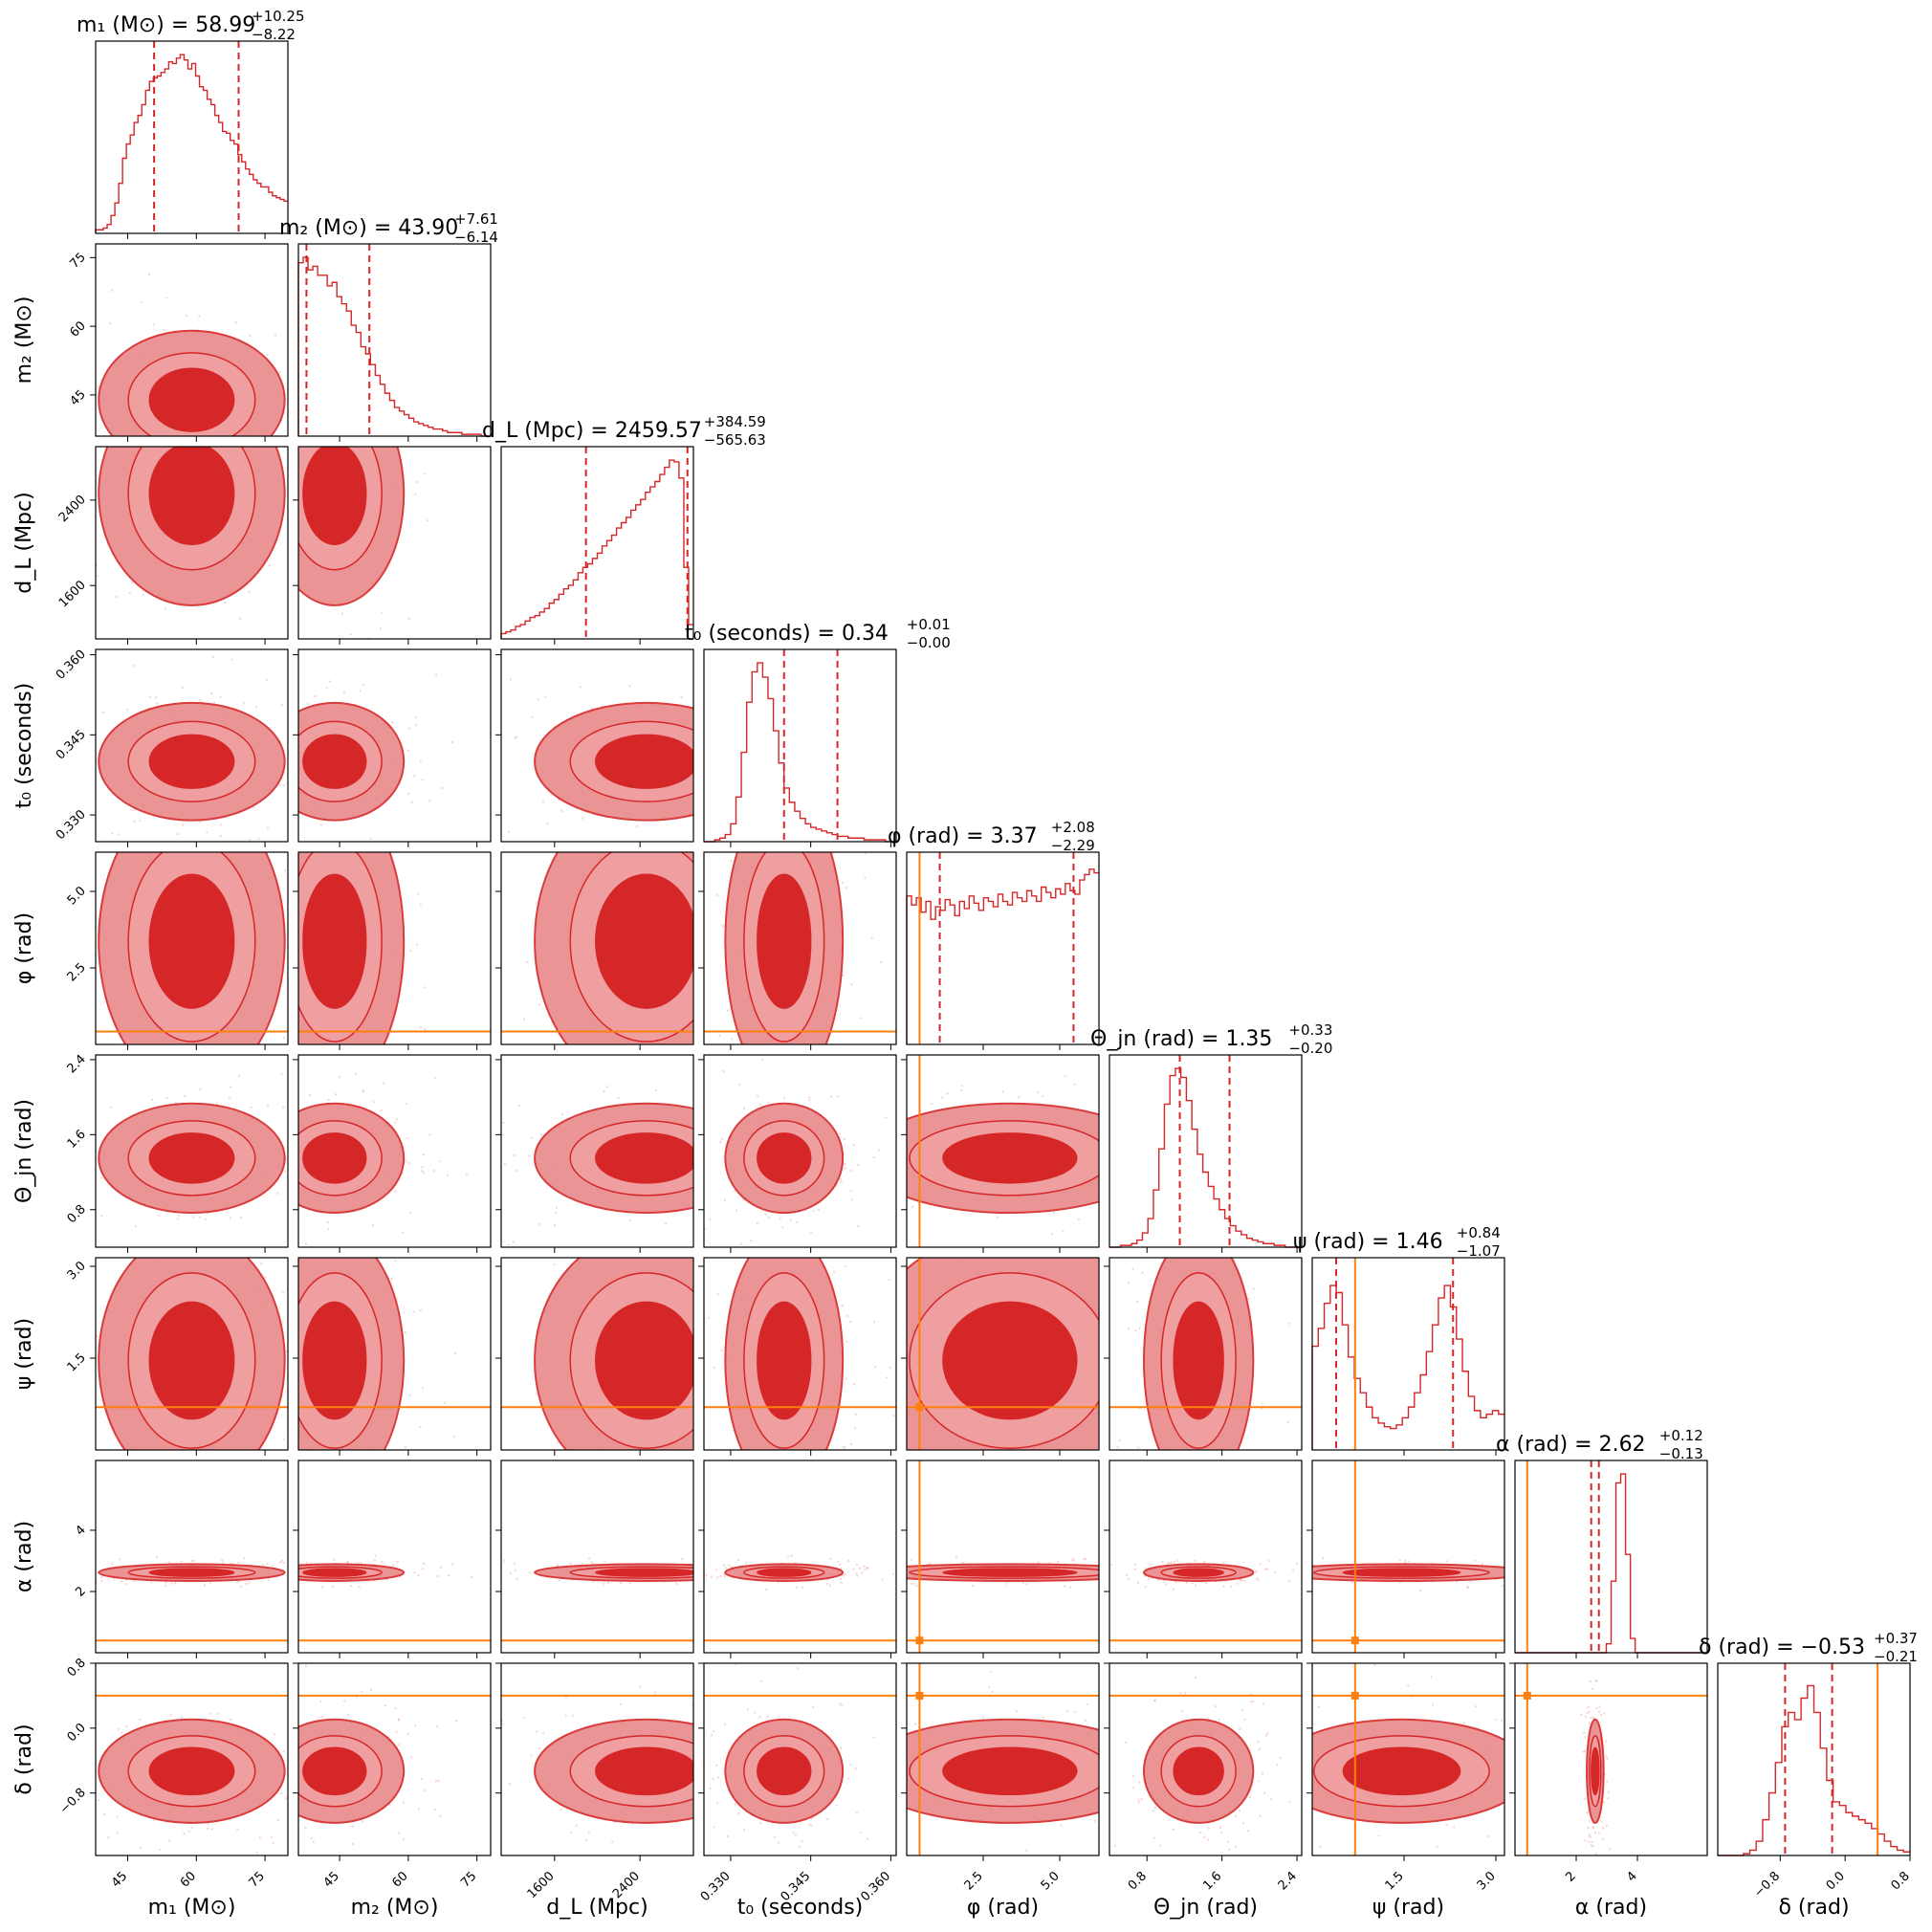 This screenshot has height=1932, width=1932. I want to click on x-tick-label: 0.360, so click(875, 1886).